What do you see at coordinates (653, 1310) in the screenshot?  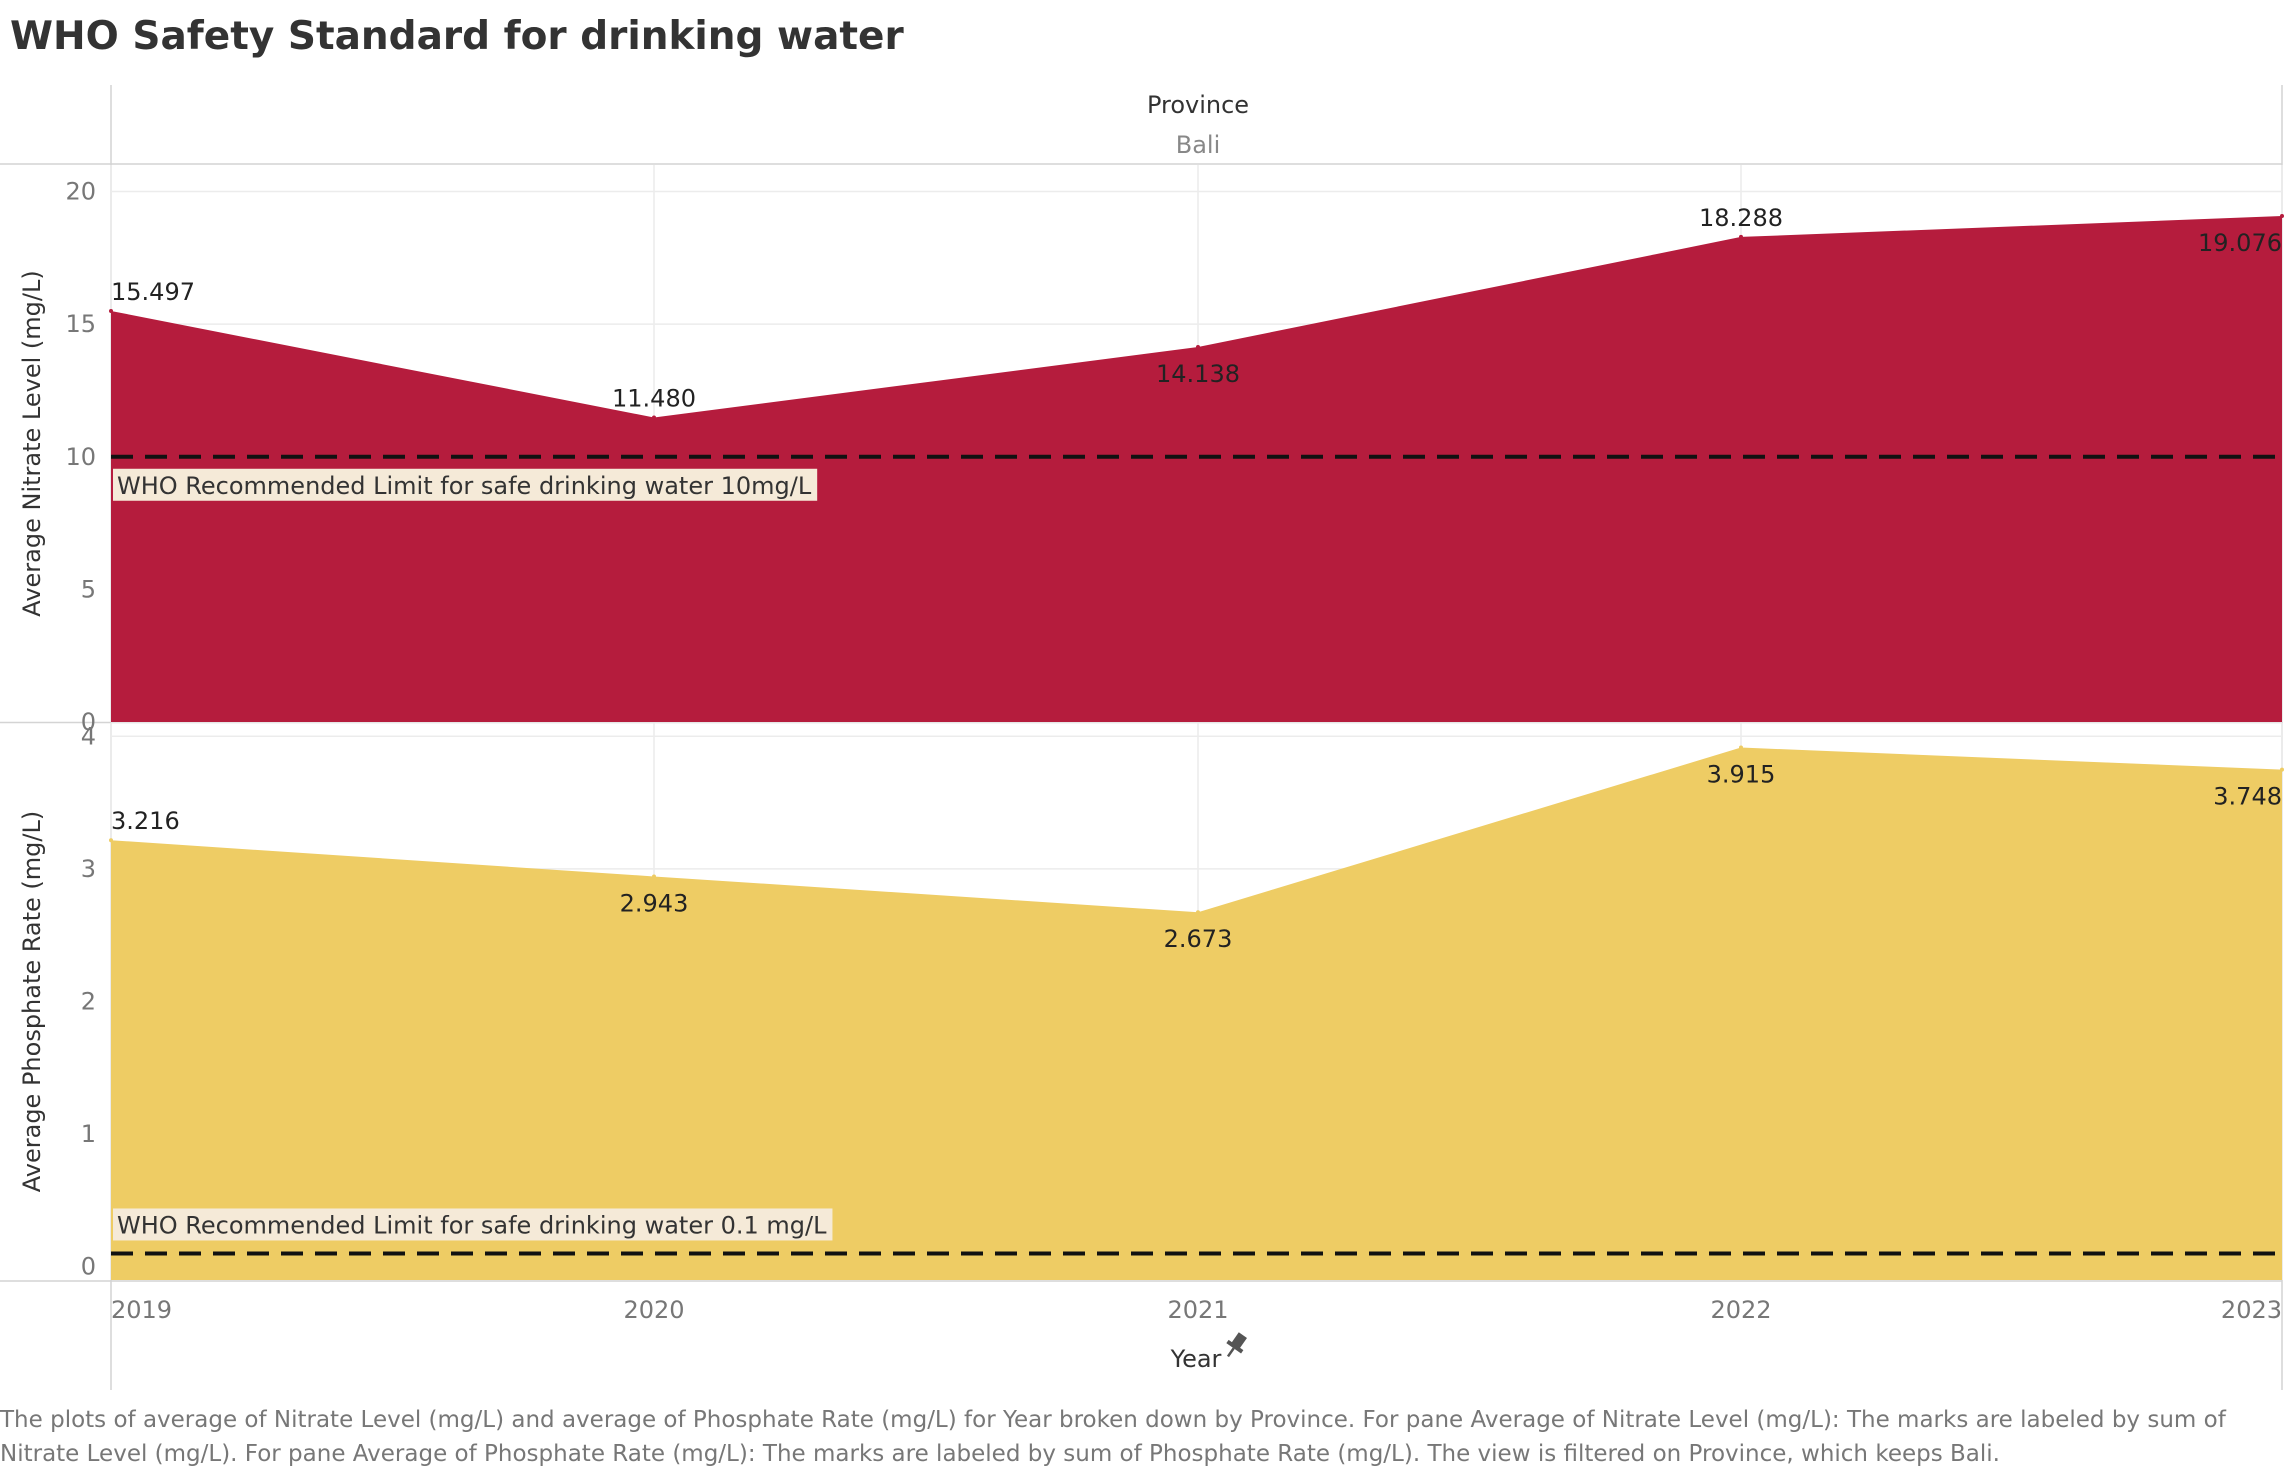 I see `x-tick-label: 2020` at bounding box center [653, 1310].